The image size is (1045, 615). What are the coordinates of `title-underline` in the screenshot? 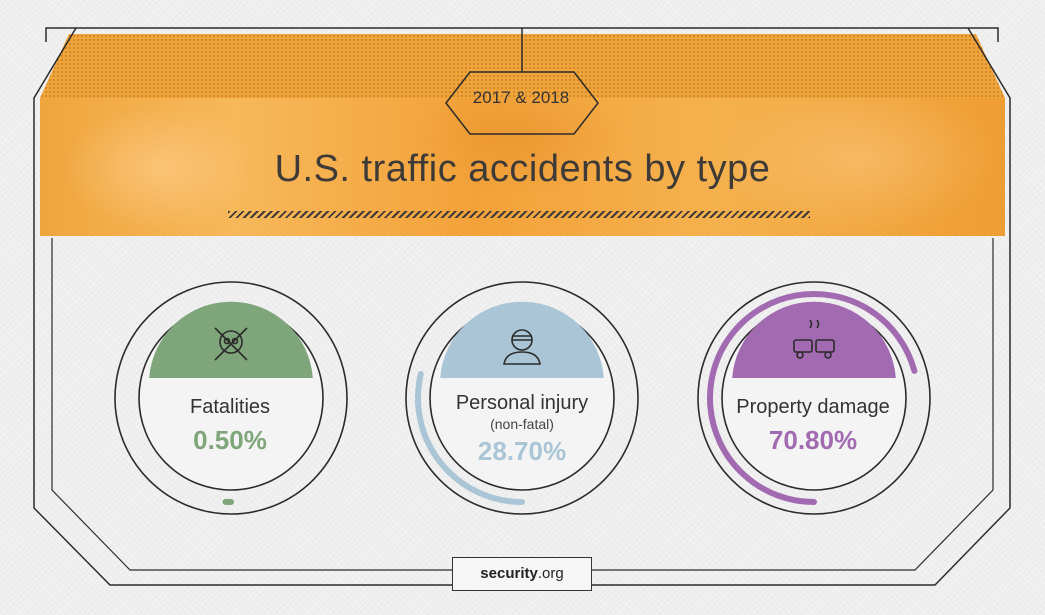 It's located at (519, 214).